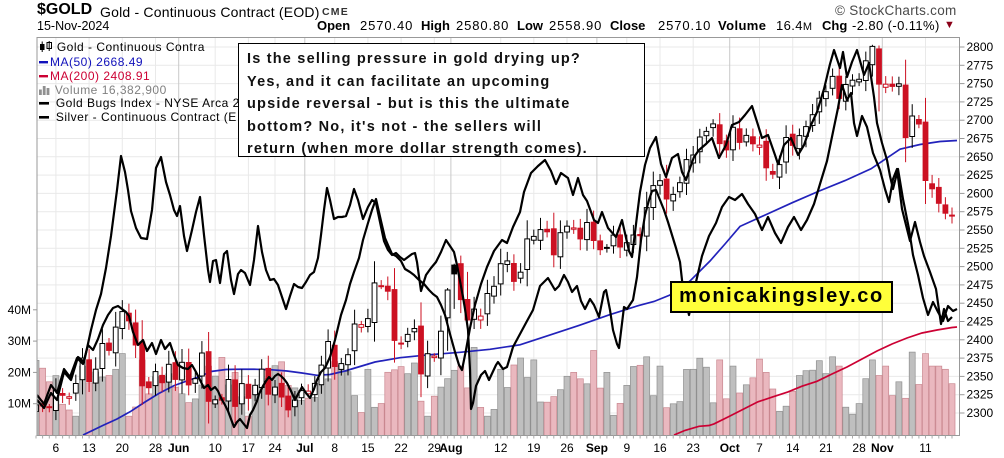 The image size is (1004, 458). I want to click on svg-text: 2725, so click(980, 102).